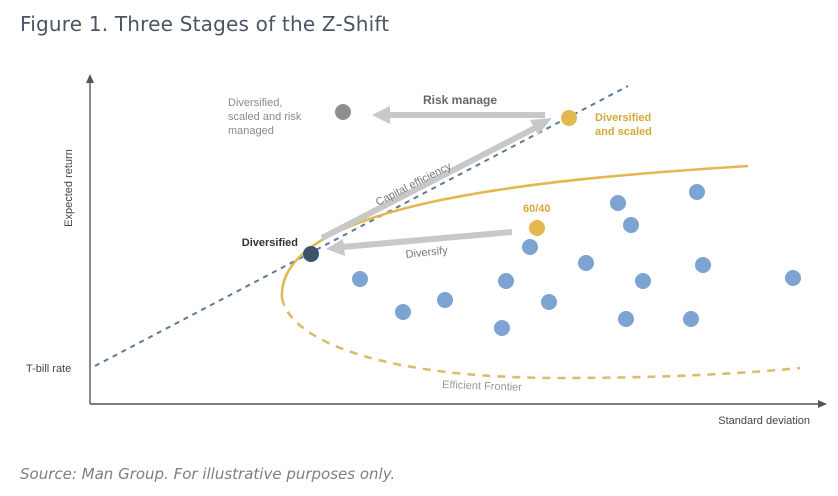  What do you see at coordinates (270, 243) in the screenshot?
I see `diversified-label: Diversified` at bounding box center [270, 243].